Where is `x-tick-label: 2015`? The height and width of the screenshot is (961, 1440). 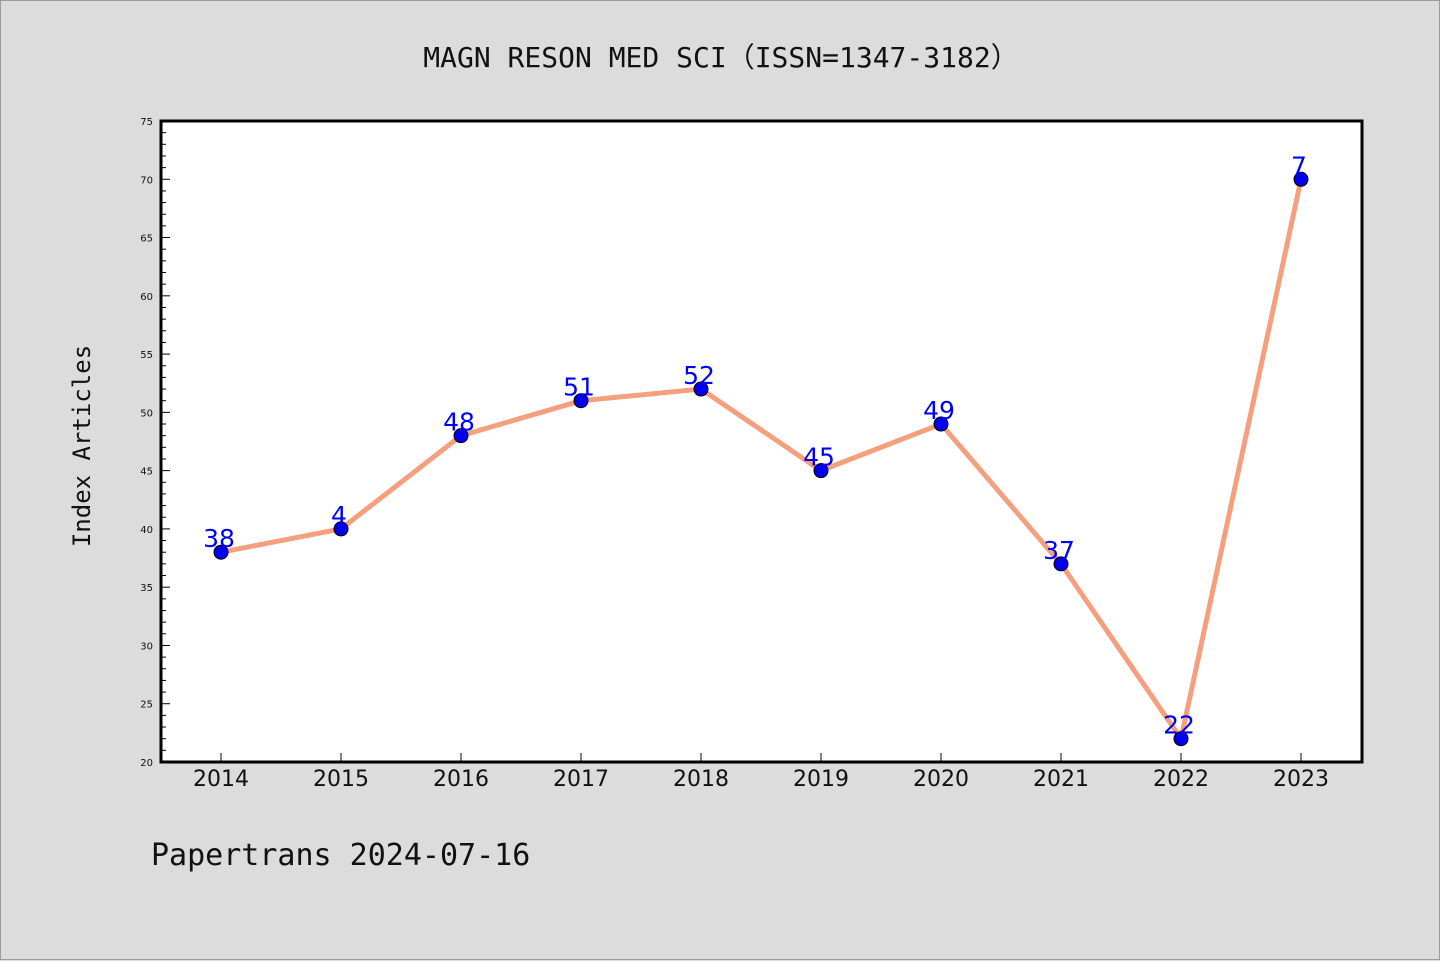 x-tick-label: 2015 is located at coordinates (341, 779).